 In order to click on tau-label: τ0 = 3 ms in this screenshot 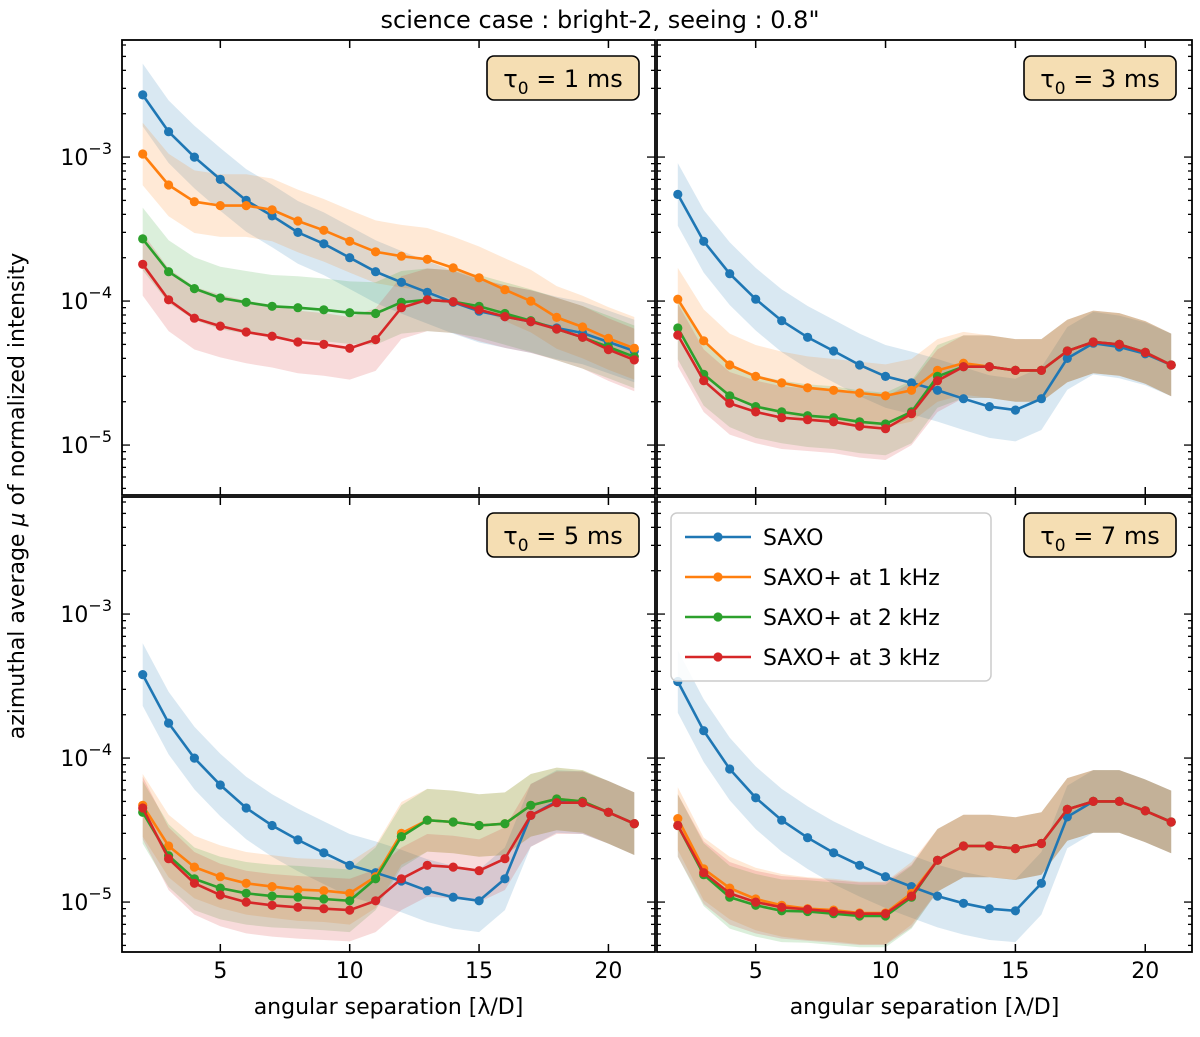, I will do `click(1099, 82)`.